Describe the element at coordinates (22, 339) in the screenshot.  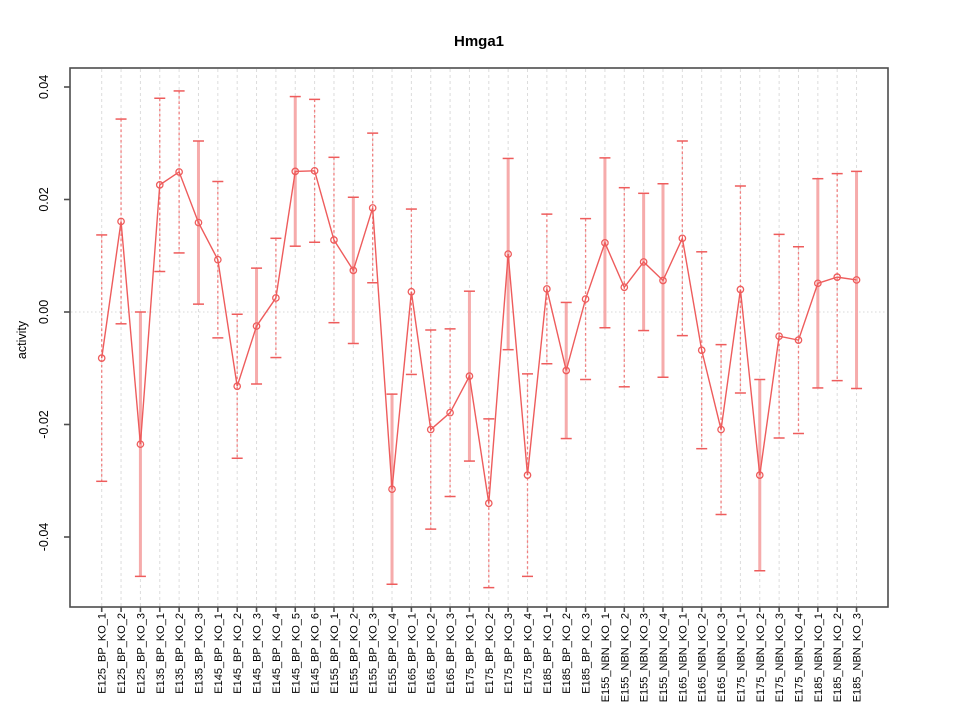
I see `y-axis-title: activity` at that location.